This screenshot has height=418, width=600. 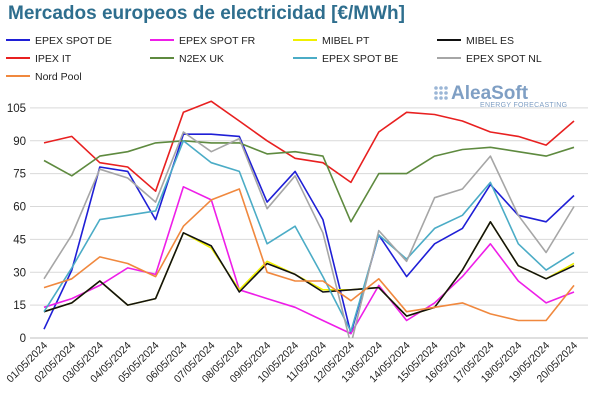 I want to click on legend-label: MIBEL ES, so click(x=490, y=41).